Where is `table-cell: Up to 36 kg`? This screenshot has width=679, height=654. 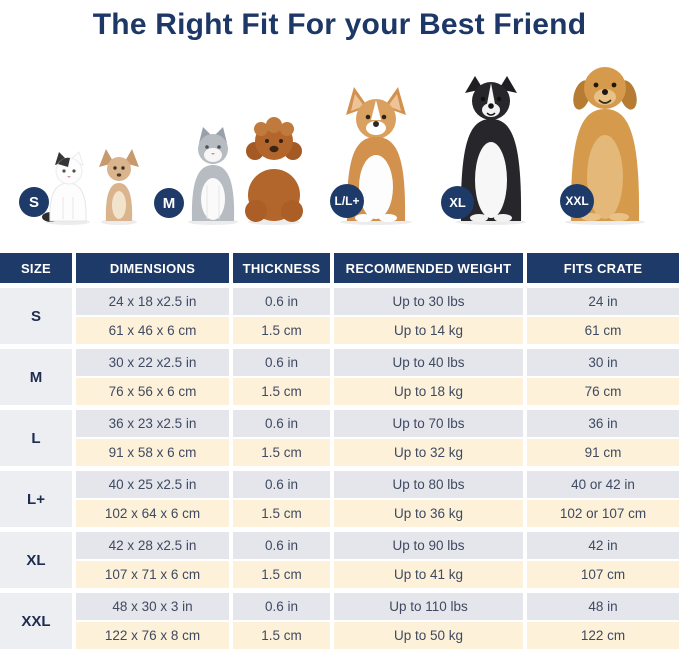
table-cell: Up to 36 kg is located at coordinates (428, 513).